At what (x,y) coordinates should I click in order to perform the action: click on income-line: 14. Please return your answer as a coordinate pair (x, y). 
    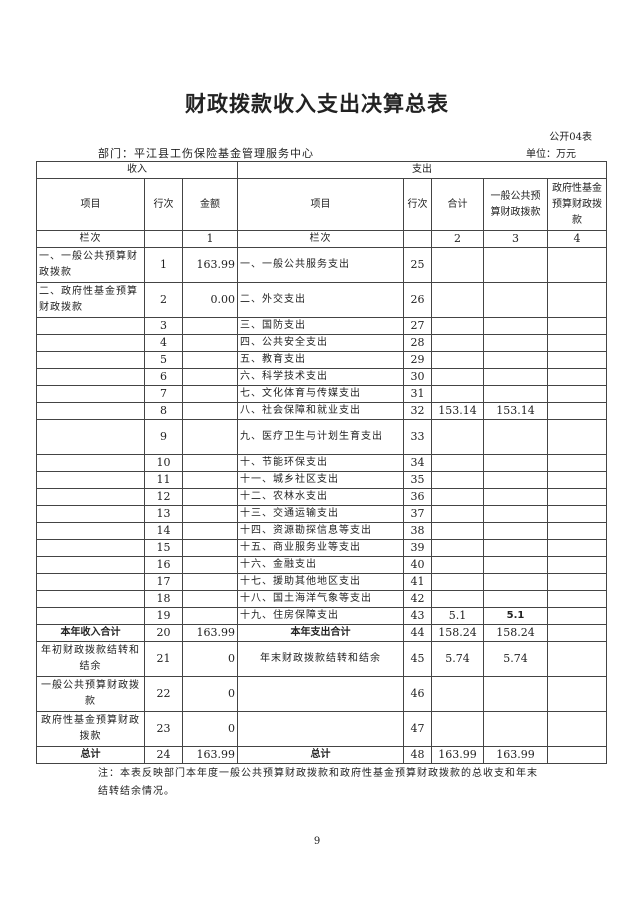
    Looking at the image, I should click on (163, 531).